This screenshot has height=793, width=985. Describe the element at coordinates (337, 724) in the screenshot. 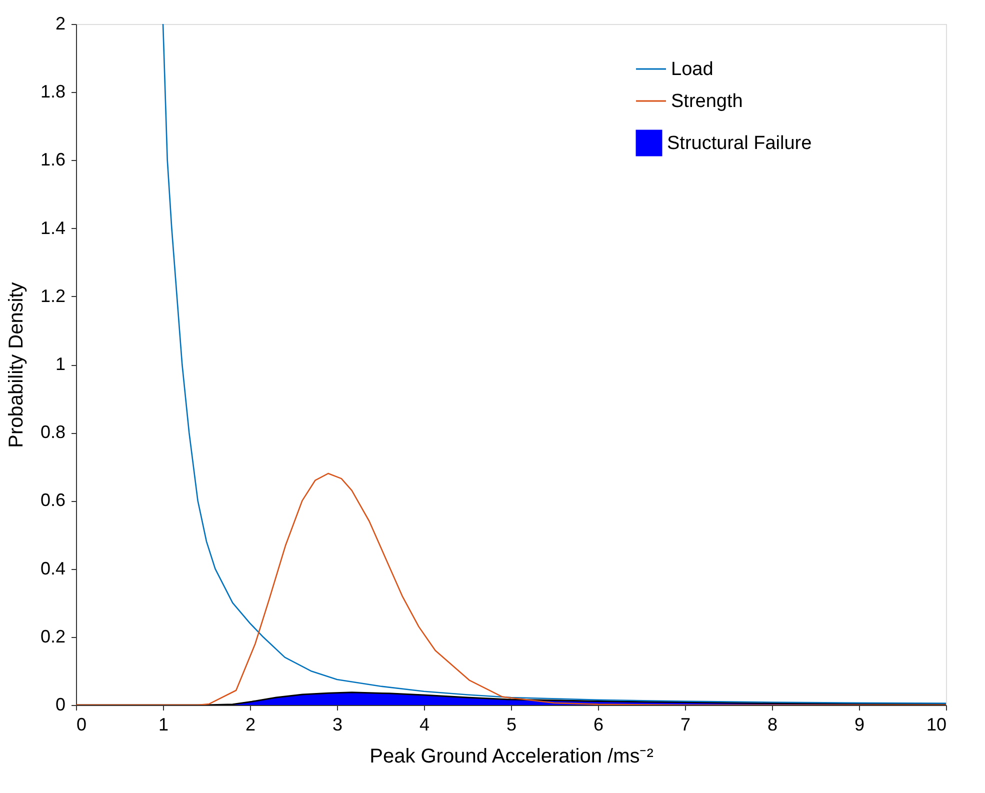

I see `x-tick-label: 3` at that location.